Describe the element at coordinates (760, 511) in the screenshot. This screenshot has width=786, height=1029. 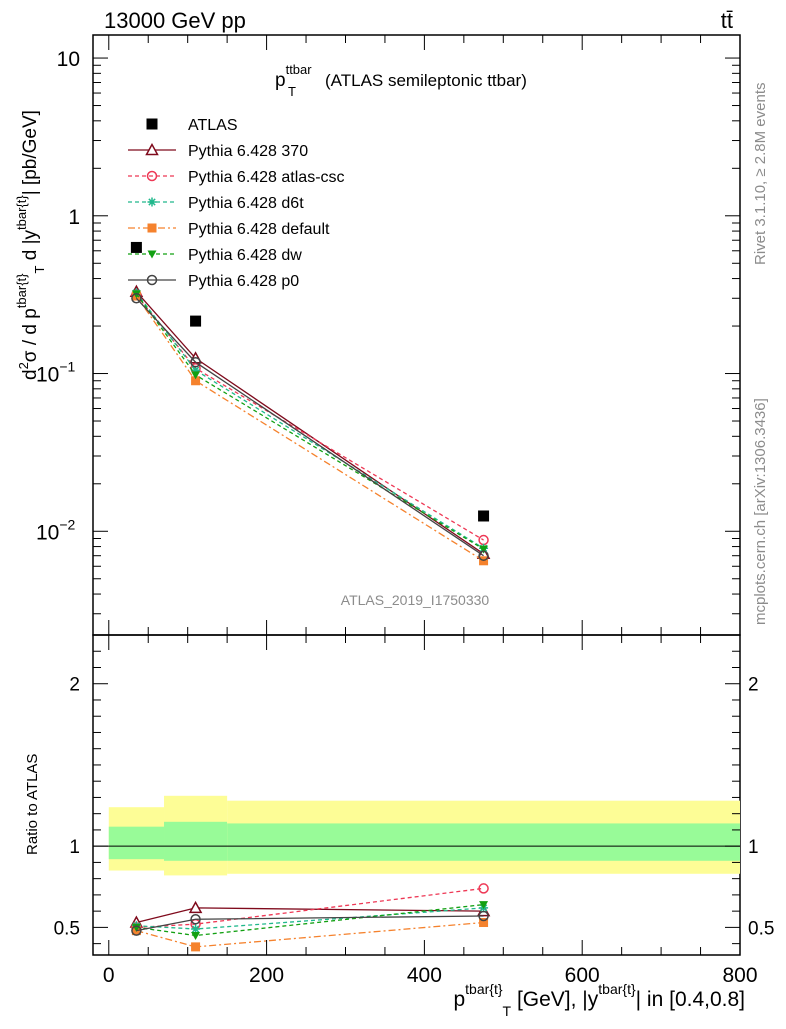
I see `mcplots-label: mcplots.cern.ch [arXiv:1306.3436]` at that location.